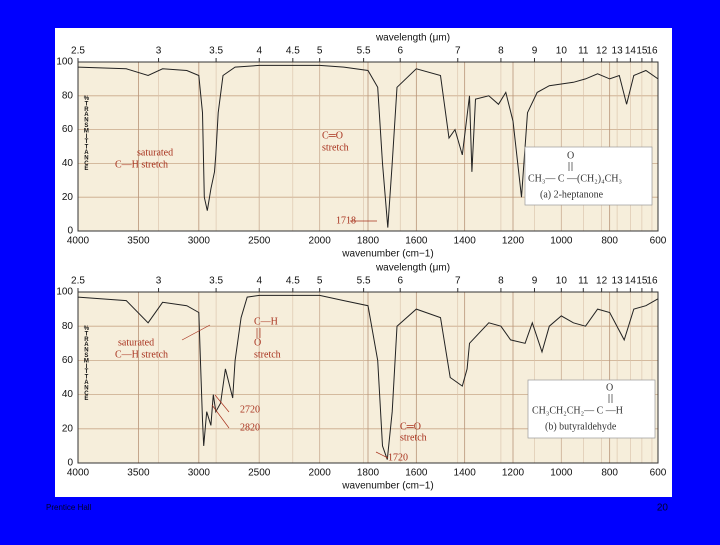 The image size is (720, 545). Describe the element at coordinates (69, 507) in the screenshot. I see `footer-credit: Prentice Hall` at that location.